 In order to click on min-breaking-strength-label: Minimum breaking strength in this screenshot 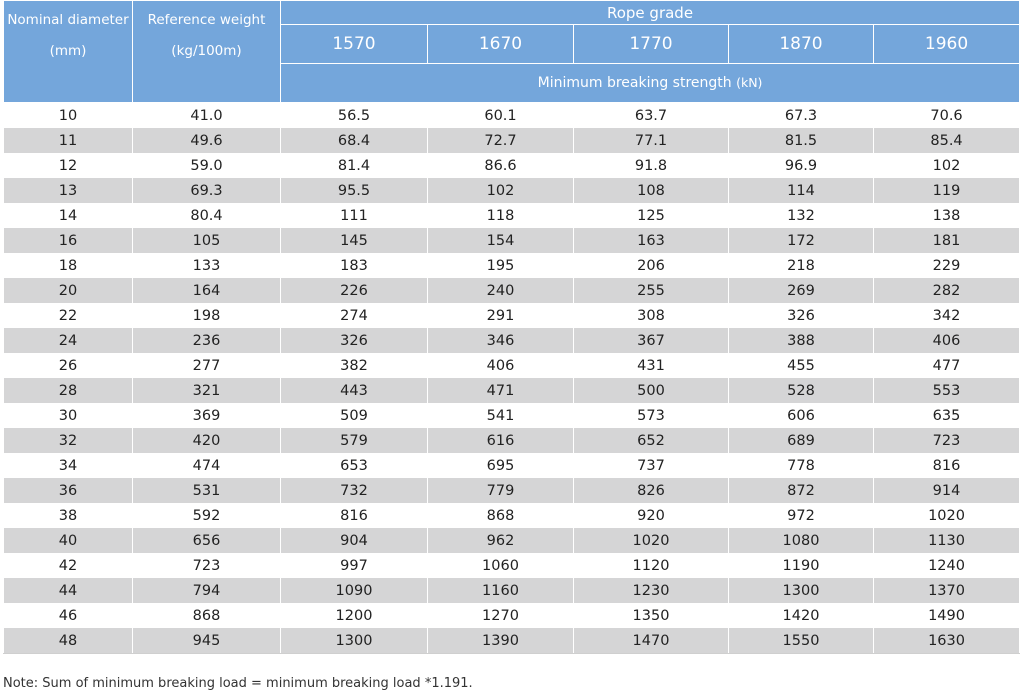, I will do `click(634, 83)`.